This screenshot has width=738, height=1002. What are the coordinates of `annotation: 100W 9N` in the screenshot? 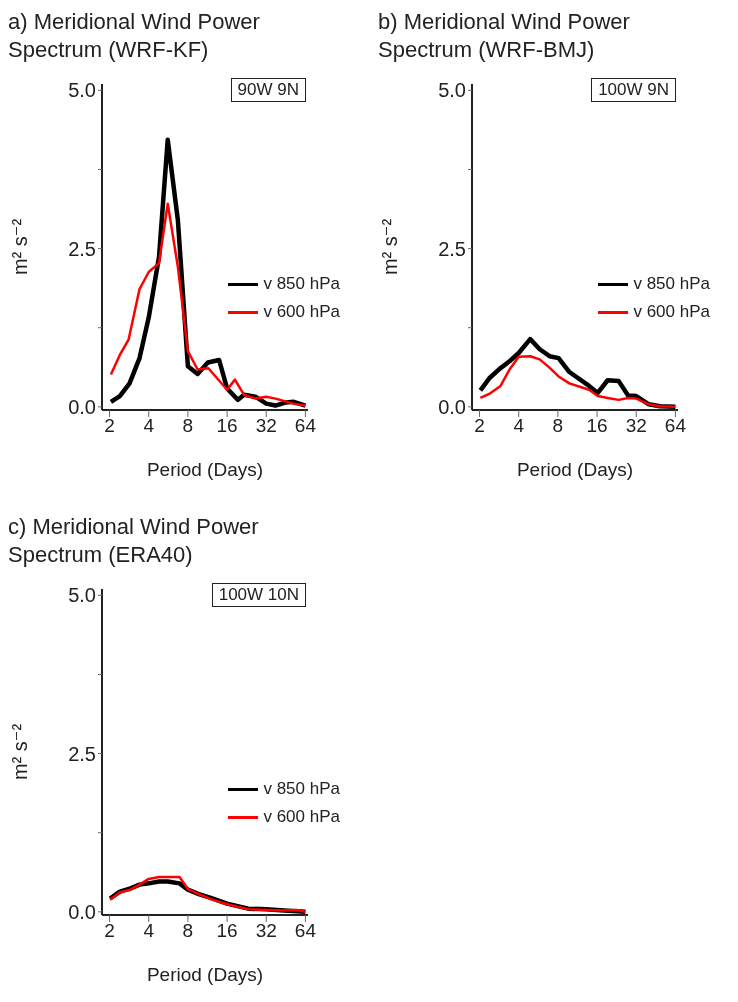 It's located at (633, 90).